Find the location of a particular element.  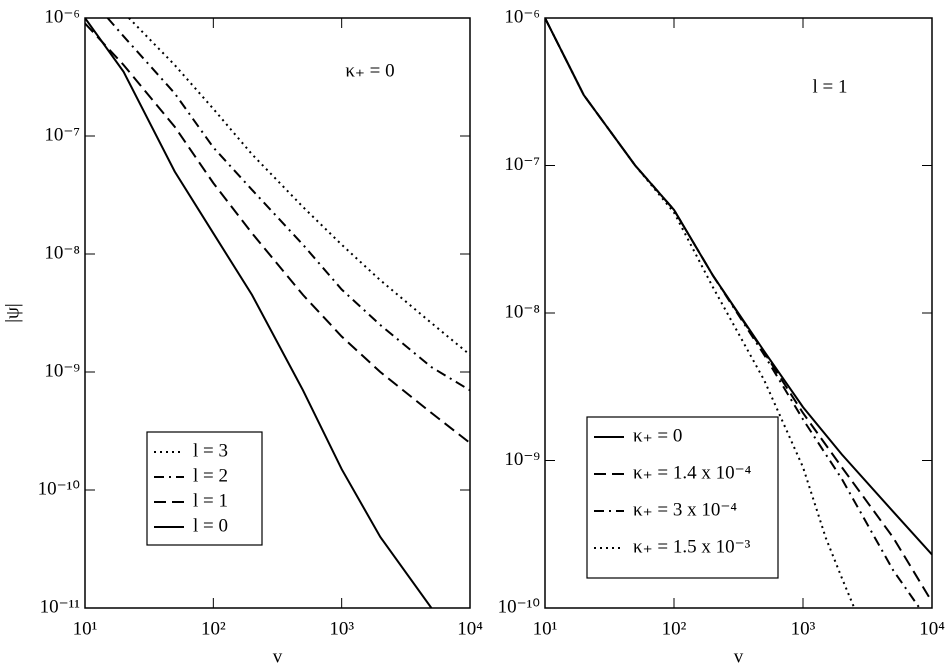

legend-label: κ₊ = 1.4 x 10⁻⁴ is located at coordinates (692, 472).